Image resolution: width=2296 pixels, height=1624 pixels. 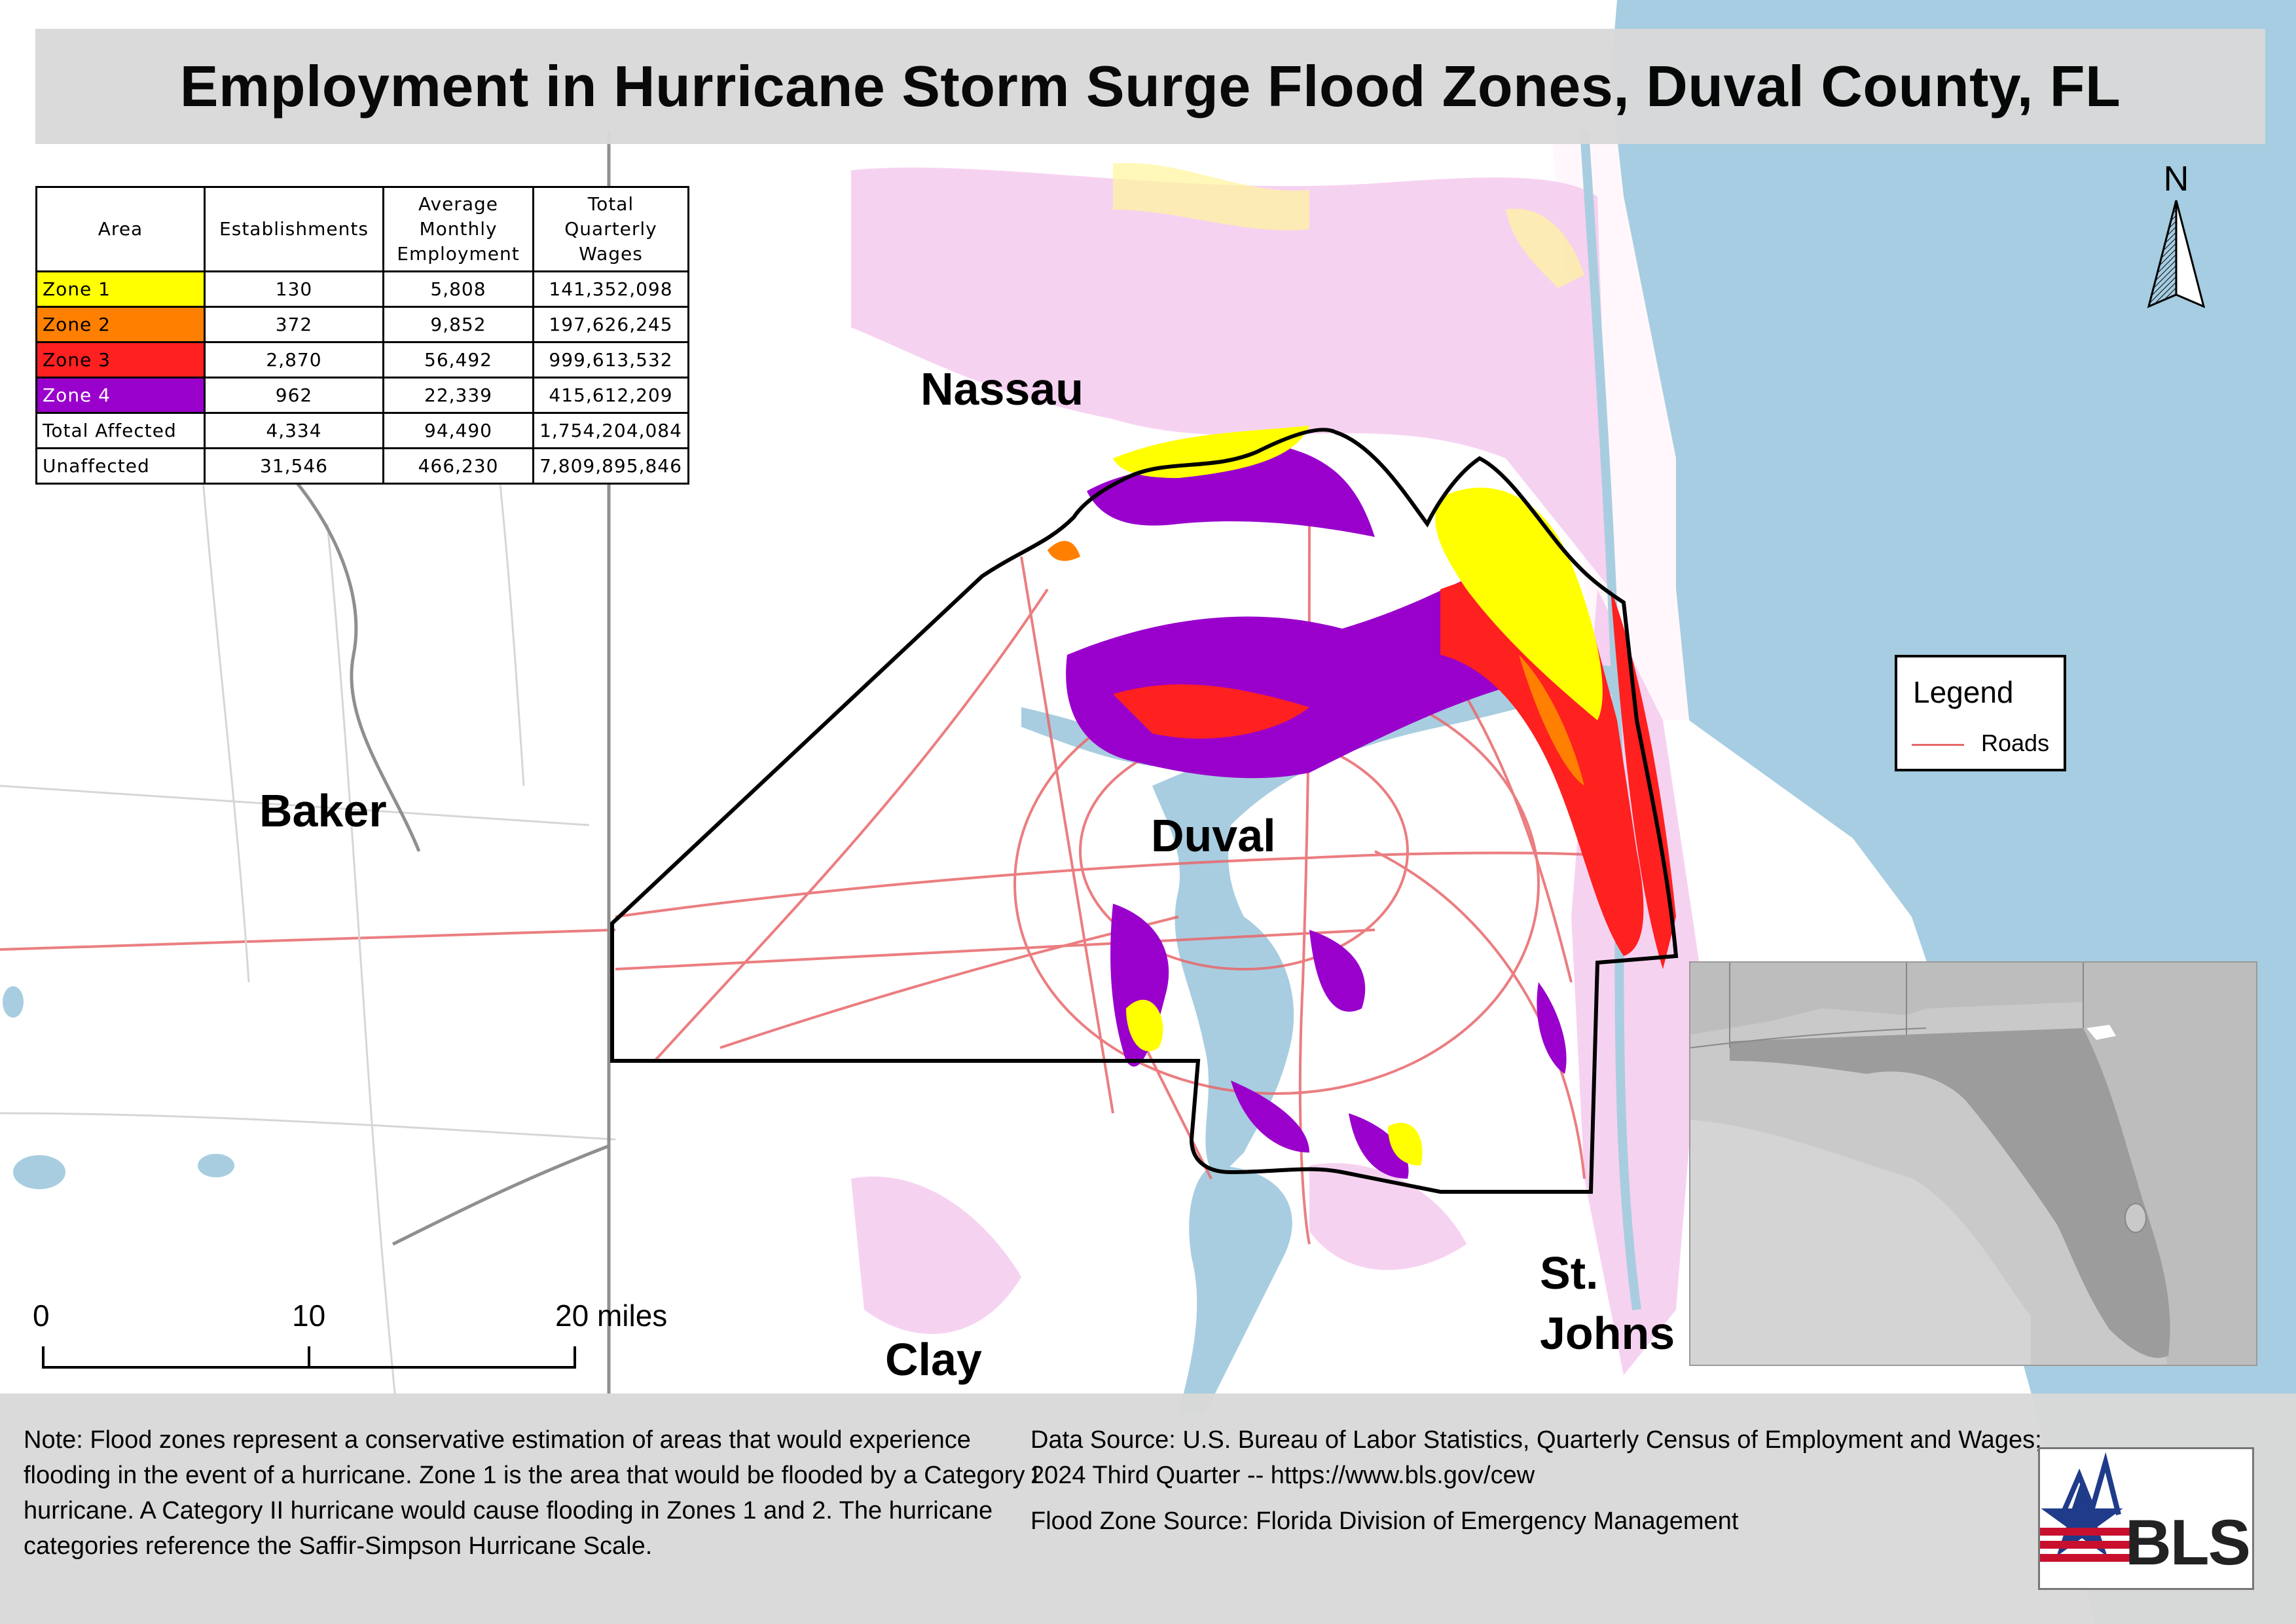 I want to click on header-employment-l2: Monthly, so click(x=458, y=229).